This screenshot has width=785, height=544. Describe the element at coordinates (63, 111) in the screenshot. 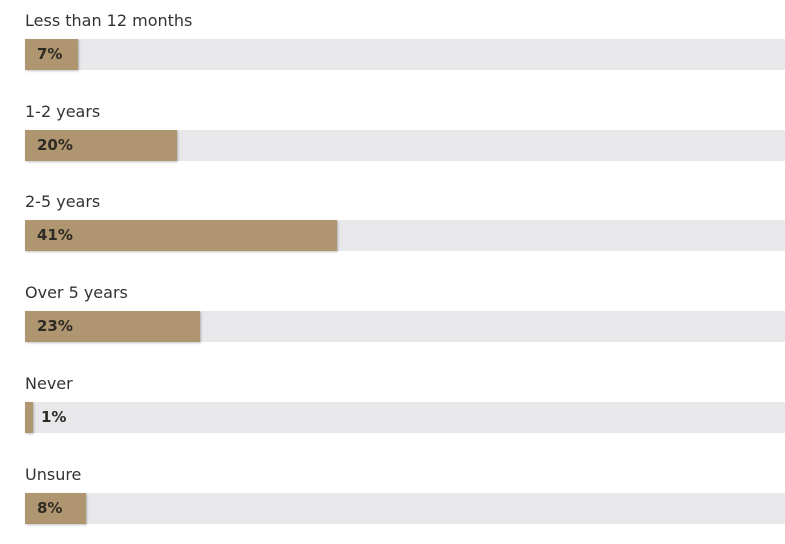

I see `category-label: 1-2 years` at that location.